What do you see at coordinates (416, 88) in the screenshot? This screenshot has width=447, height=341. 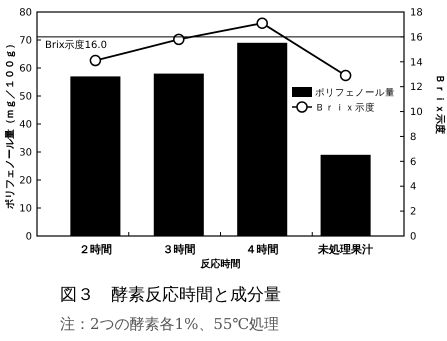 I see `y2-tick-label: 12` at bounding box center [416, 88].